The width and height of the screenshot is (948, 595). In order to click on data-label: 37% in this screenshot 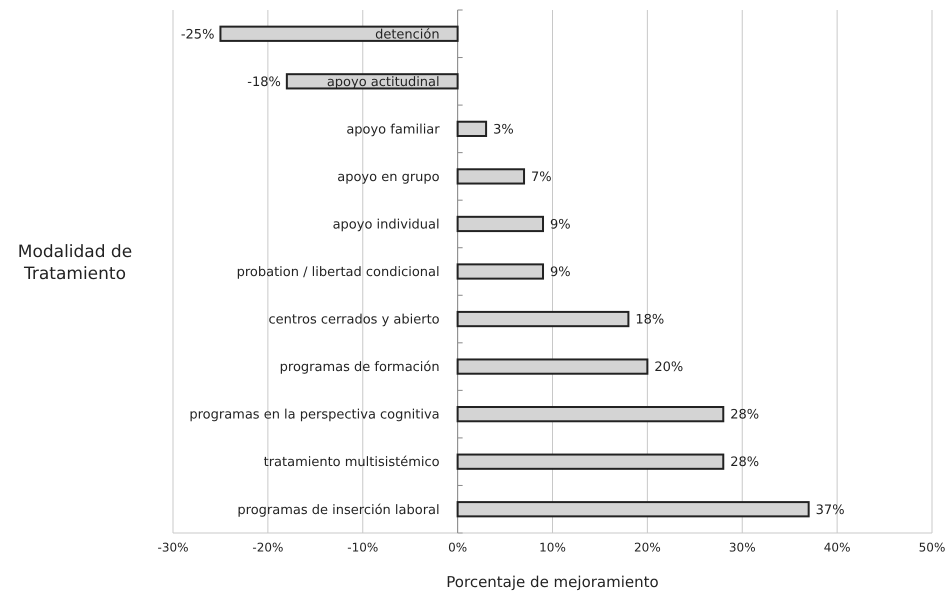, I will do `click(830, 510)`.